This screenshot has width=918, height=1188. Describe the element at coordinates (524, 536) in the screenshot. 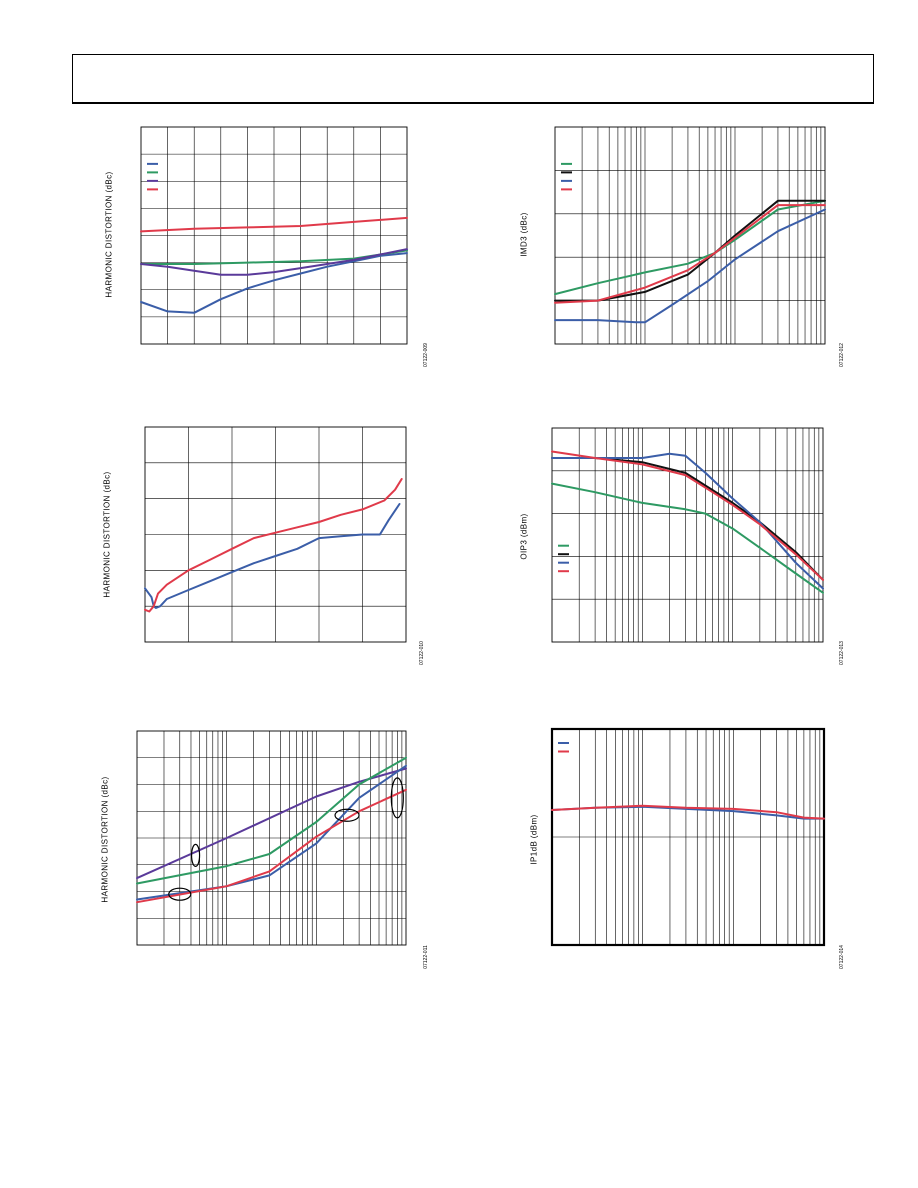

I see `y-axis-label: OIP3 (dBm)` at that location.